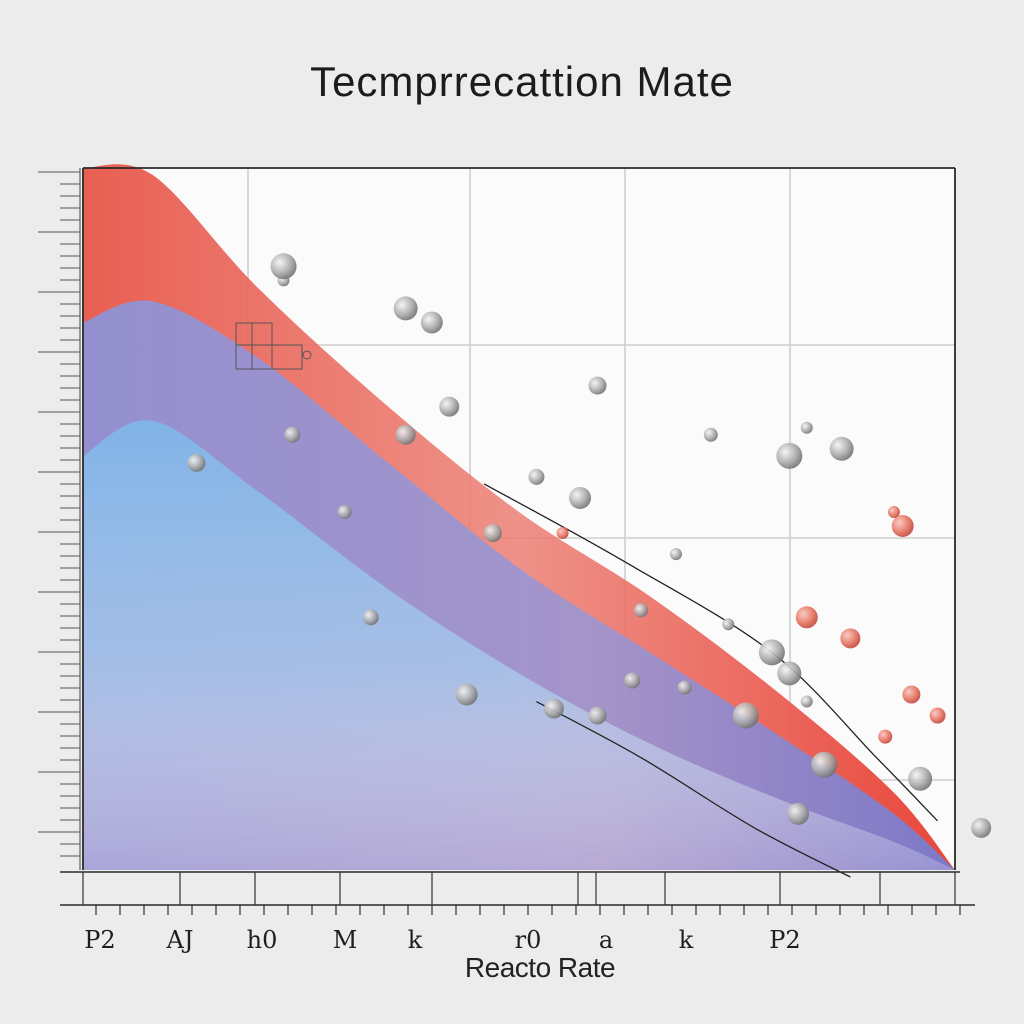 The image size is (1024, 1024). I want to click on x-axis-ticks, so click(521, 893).